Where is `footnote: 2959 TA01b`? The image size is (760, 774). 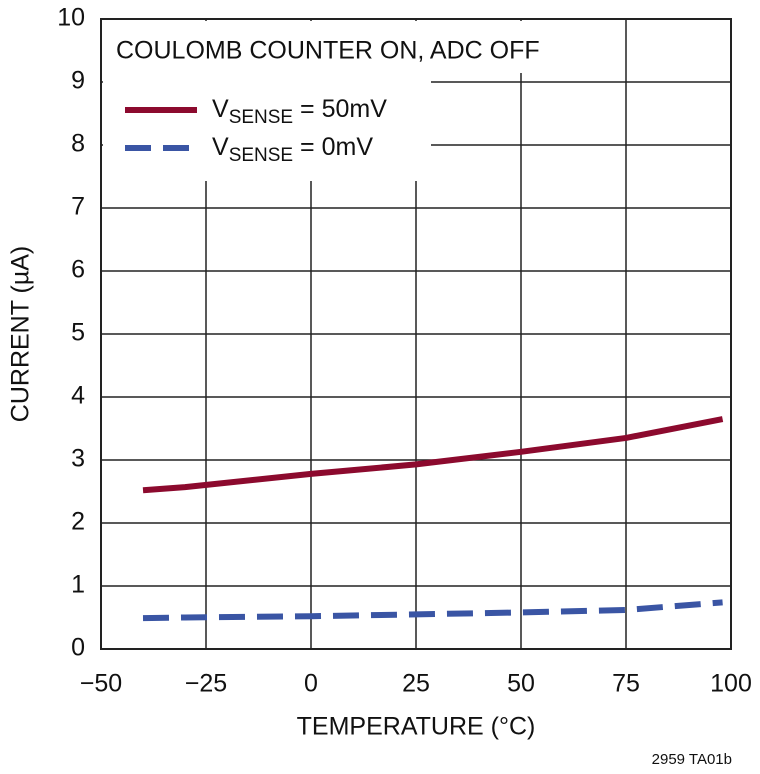 footnote: 2959 TA01b is located at coordinates (692, 759).